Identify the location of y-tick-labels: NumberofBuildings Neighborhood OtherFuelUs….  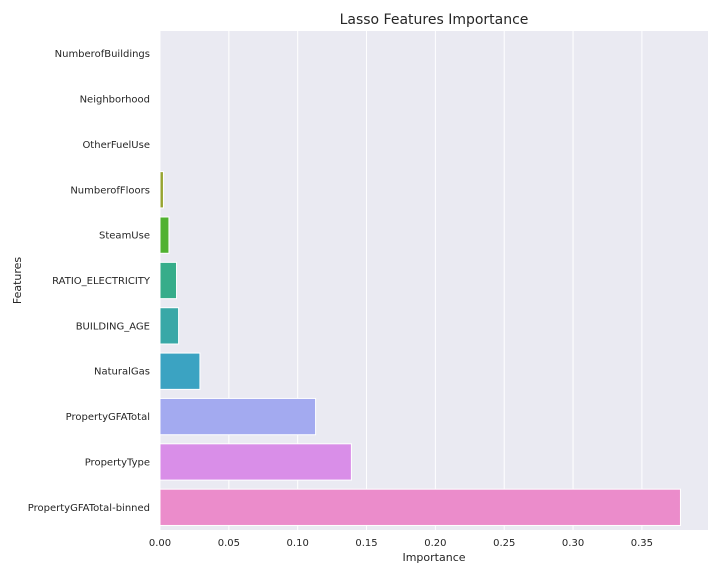
(89, 281).